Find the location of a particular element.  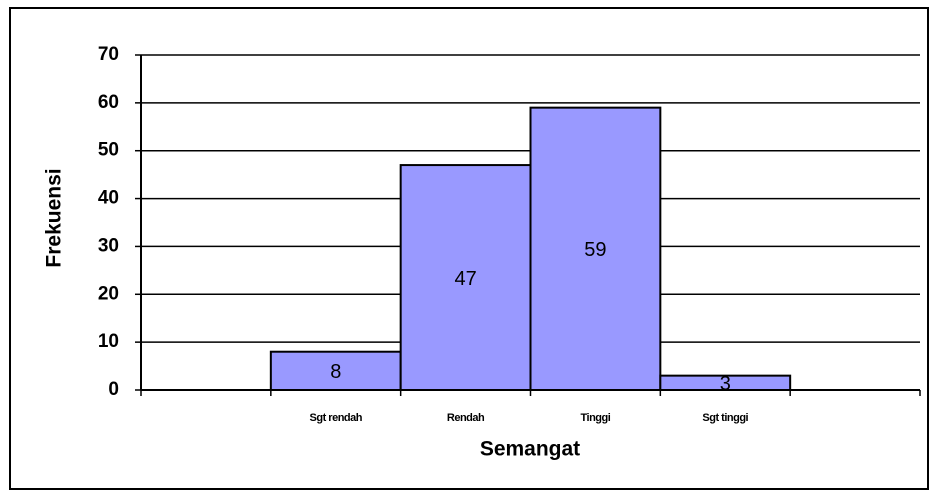

data-label: 47 is located at coordinates (465, 279).